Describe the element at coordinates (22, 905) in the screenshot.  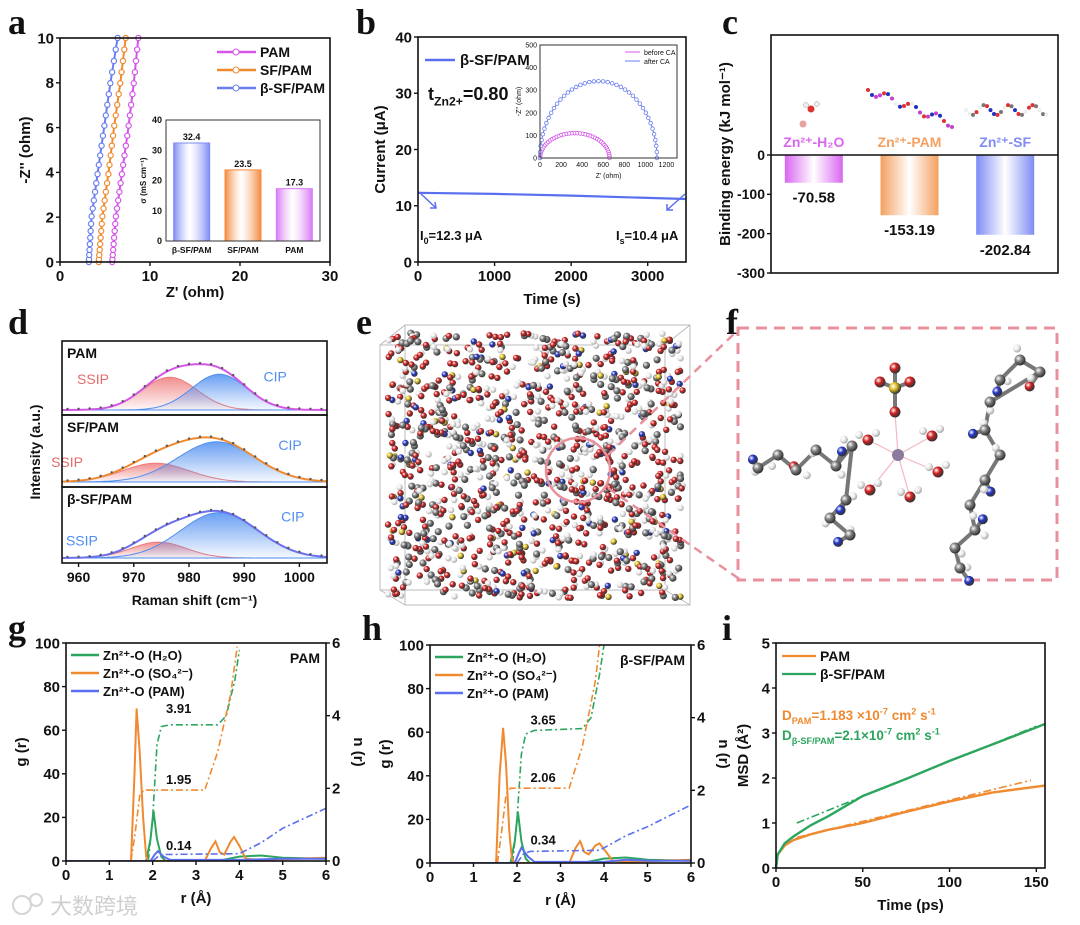
I see `watermark-logo-icon` at that location.